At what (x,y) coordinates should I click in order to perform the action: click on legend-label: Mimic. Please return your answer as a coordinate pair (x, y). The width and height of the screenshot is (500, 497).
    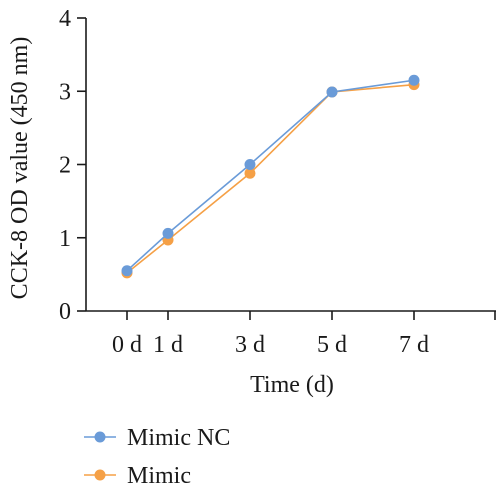
    Looking at the image, I should click on (159, 476).